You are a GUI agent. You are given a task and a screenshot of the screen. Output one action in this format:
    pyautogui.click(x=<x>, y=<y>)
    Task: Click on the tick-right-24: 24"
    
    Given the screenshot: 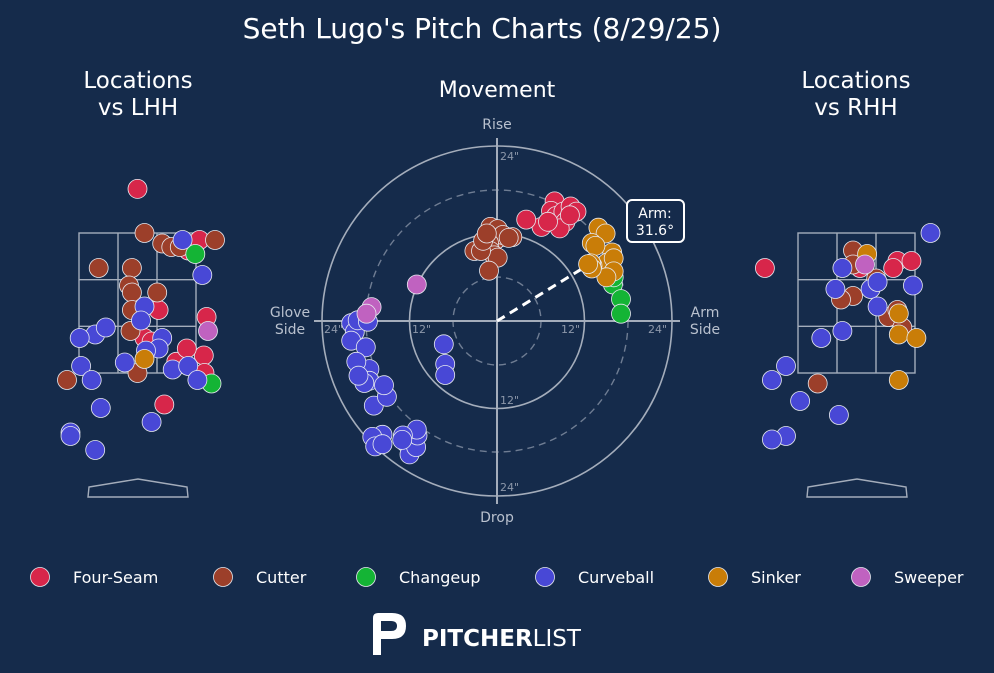 What is the action you would take?
    pyautogui.click(x=657, y=329)
    